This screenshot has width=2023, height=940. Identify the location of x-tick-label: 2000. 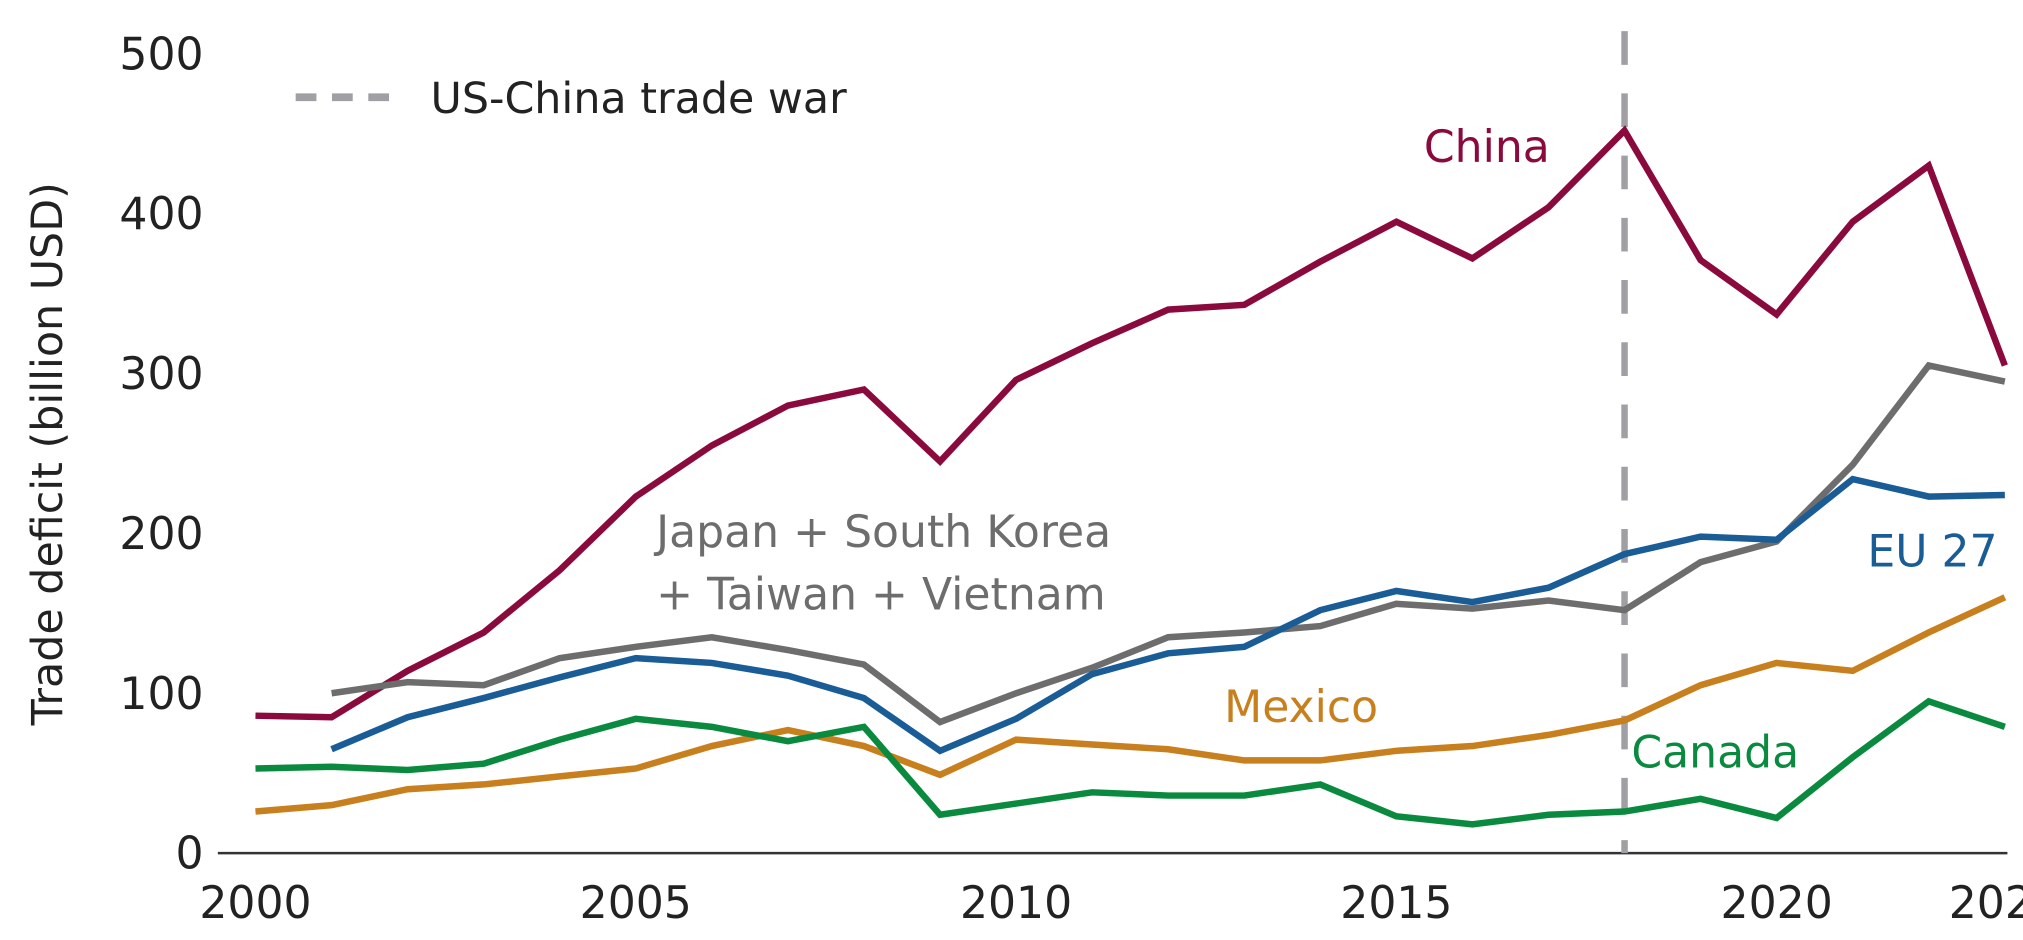
(255, 903).